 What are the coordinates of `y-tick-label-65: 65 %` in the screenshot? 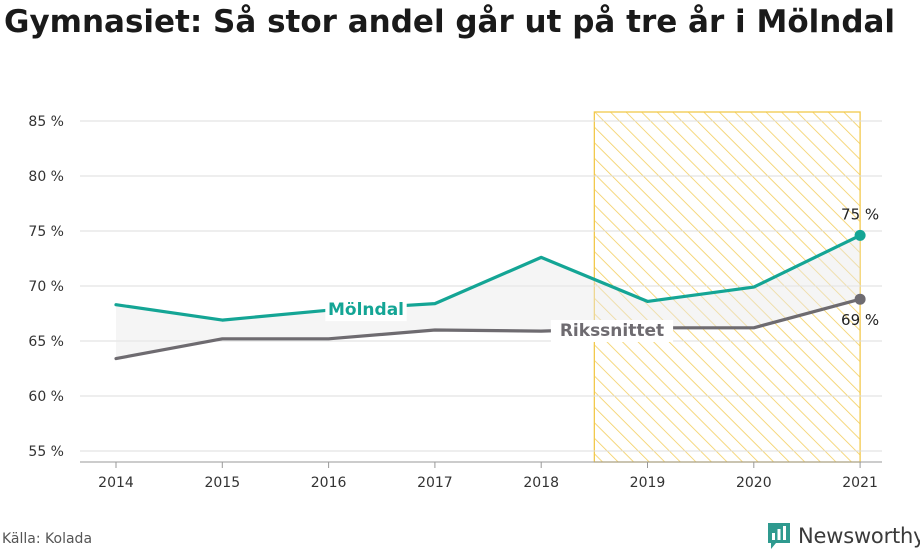 It's located at (46, 342).